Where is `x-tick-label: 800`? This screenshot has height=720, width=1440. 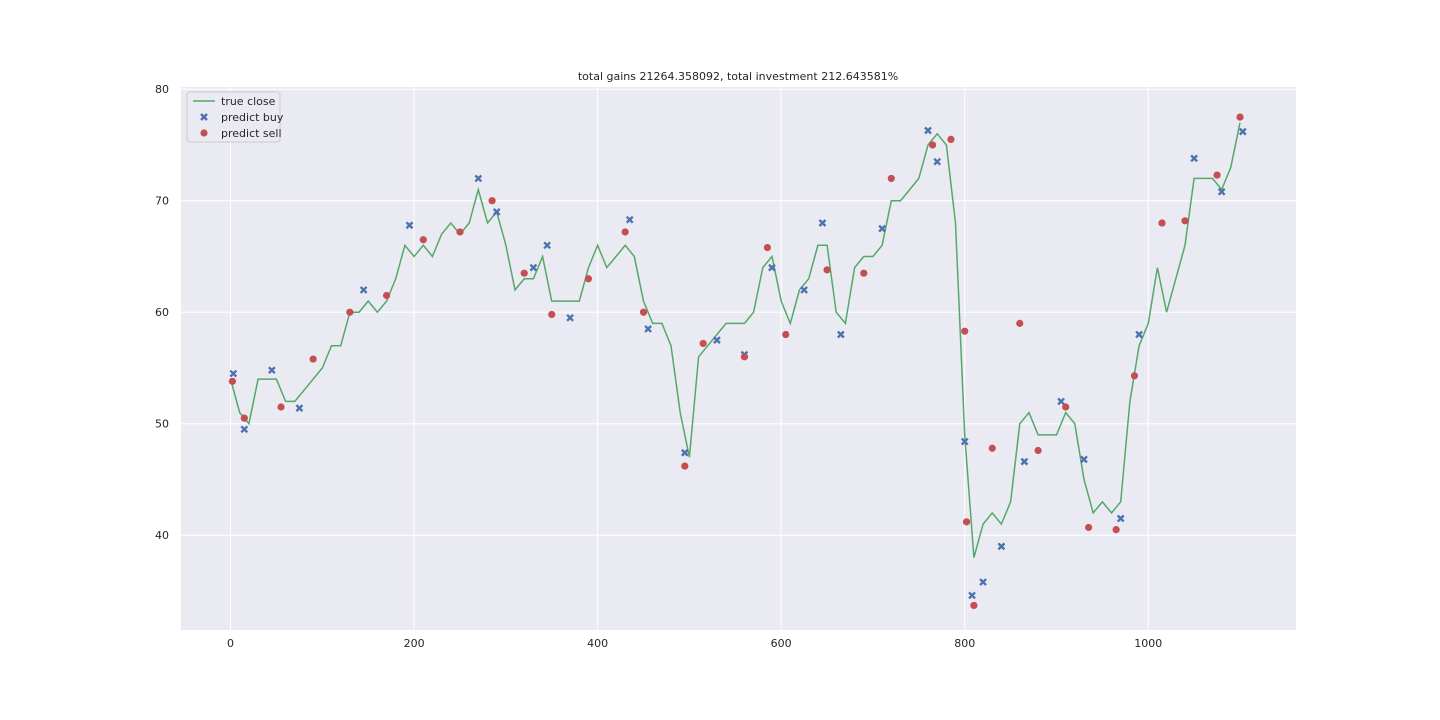 x-tick-label: 800 is located at coordinates (964, 643).